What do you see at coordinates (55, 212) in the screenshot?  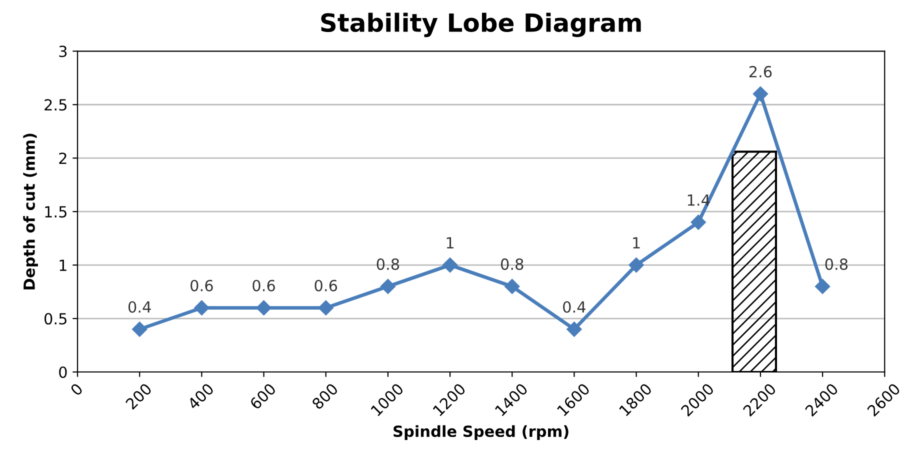 I see `y-tick-label: 1.5` at bounding box center [55, 212].